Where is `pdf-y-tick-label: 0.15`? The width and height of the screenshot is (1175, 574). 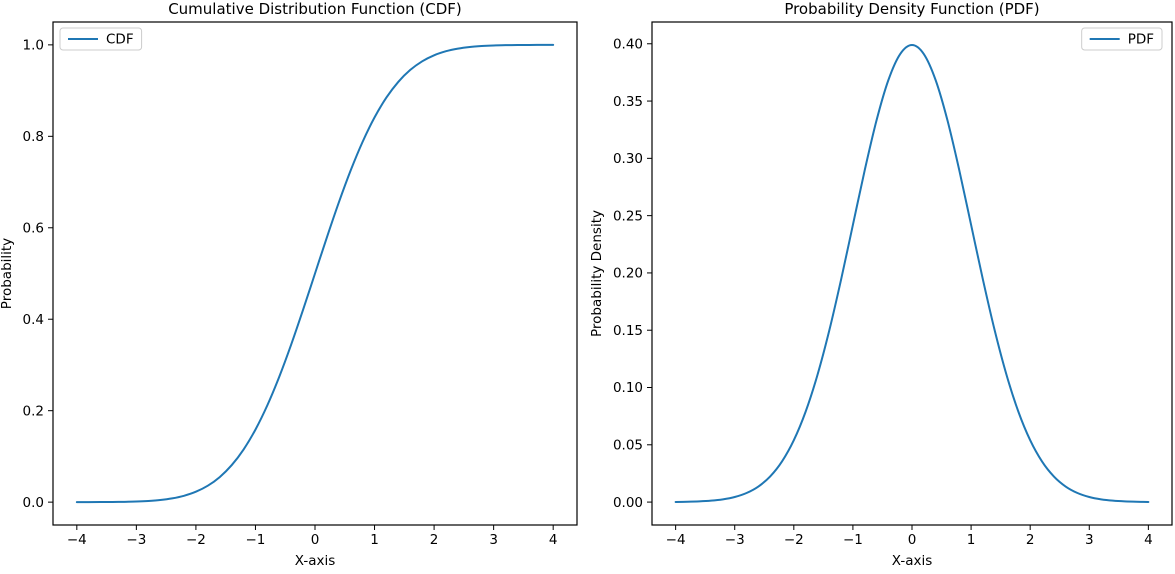
pdf-y-tick-label: 0.15 is located at coordinates (628, 331).